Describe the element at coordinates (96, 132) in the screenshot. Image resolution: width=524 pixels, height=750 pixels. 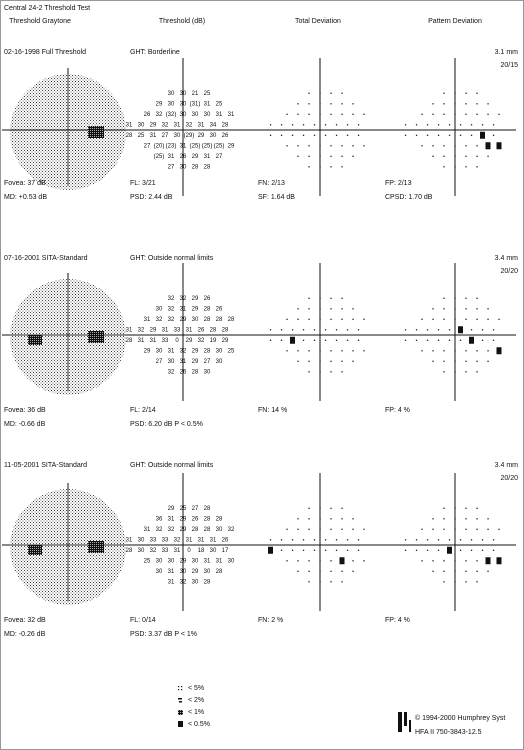
I see `blind-spot` at that location.